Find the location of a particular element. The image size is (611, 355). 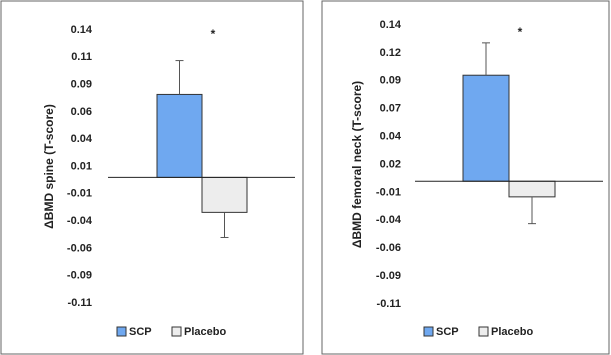

y-axis-title: ΔBMD spine (T-score) is located at coordinates (49, 166).